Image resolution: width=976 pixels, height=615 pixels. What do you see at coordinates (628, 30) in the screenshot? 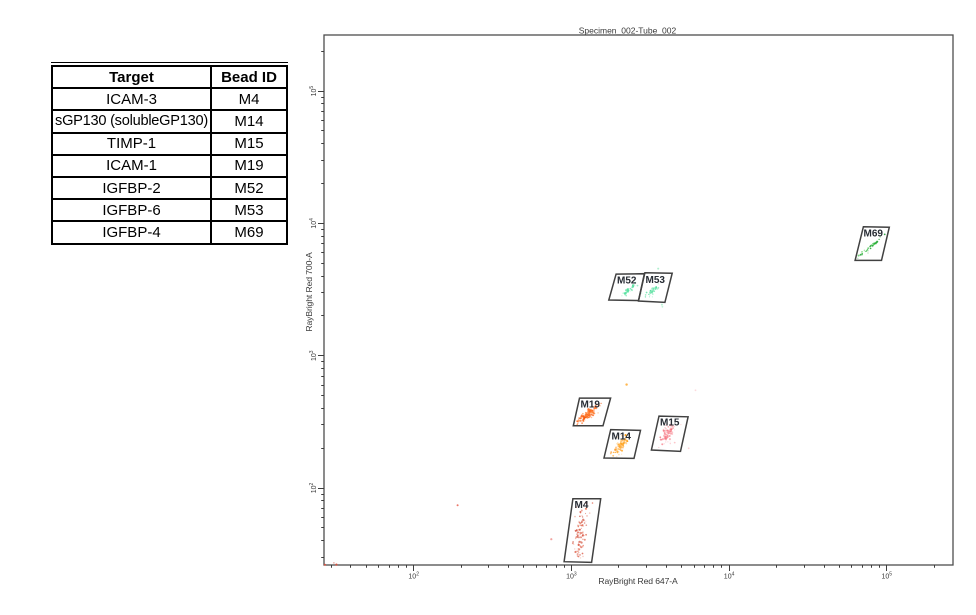
I see `svg-text: Specimen_002-Tube_002` at bounding box center [628, 30].